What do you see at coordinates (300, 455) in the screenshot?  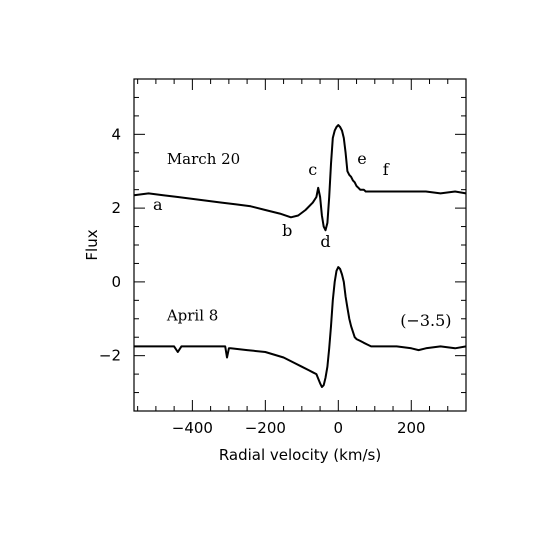 I see `x-axis-title: Radial velocity (km/s)` at bounding box center [300, 455].